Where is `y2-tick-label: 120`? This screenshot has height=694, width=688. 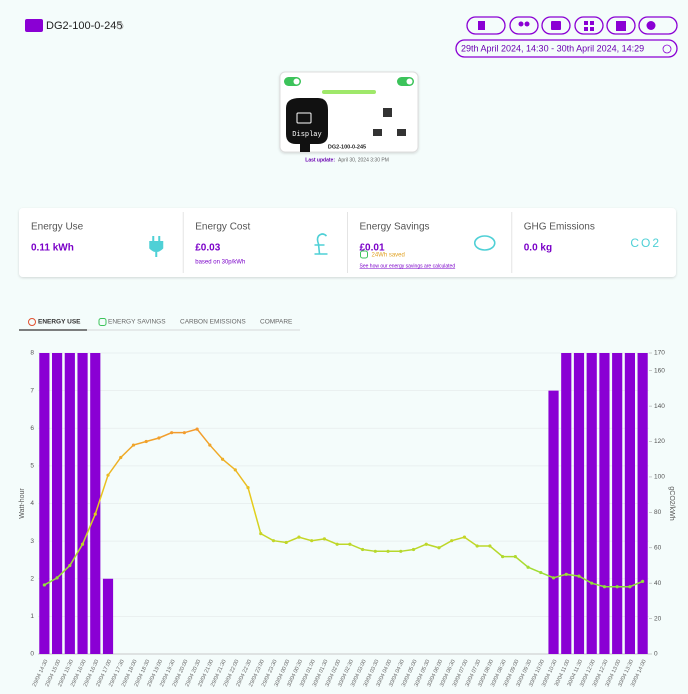 y2-tick-label: 120 is located at coordinates (659, 441).